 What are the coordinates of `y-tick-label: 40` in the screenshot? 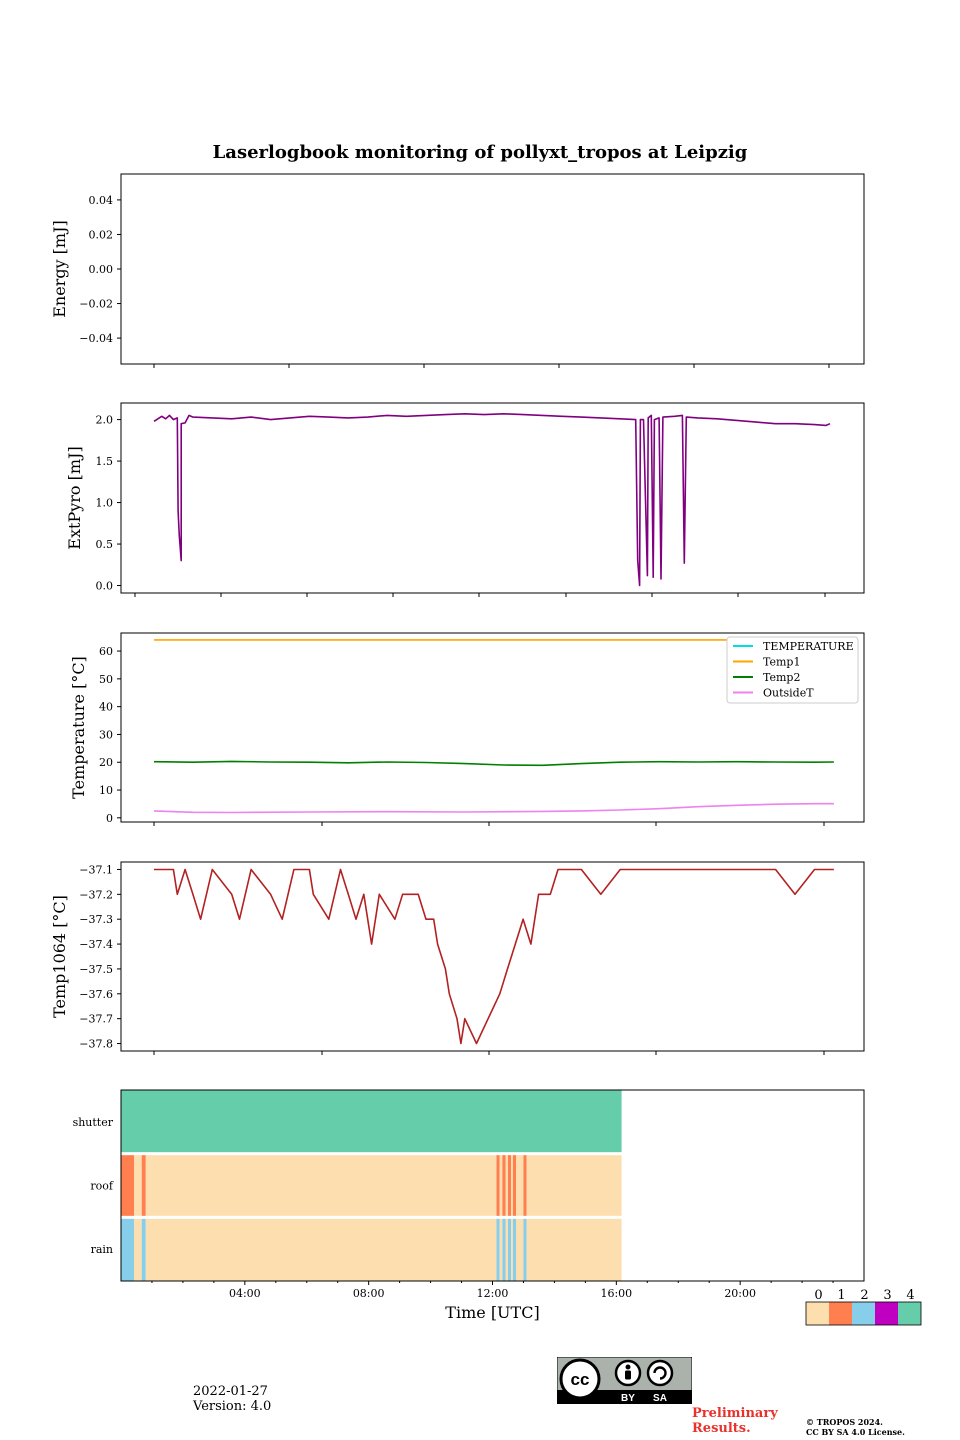 It's located at (106, 707).